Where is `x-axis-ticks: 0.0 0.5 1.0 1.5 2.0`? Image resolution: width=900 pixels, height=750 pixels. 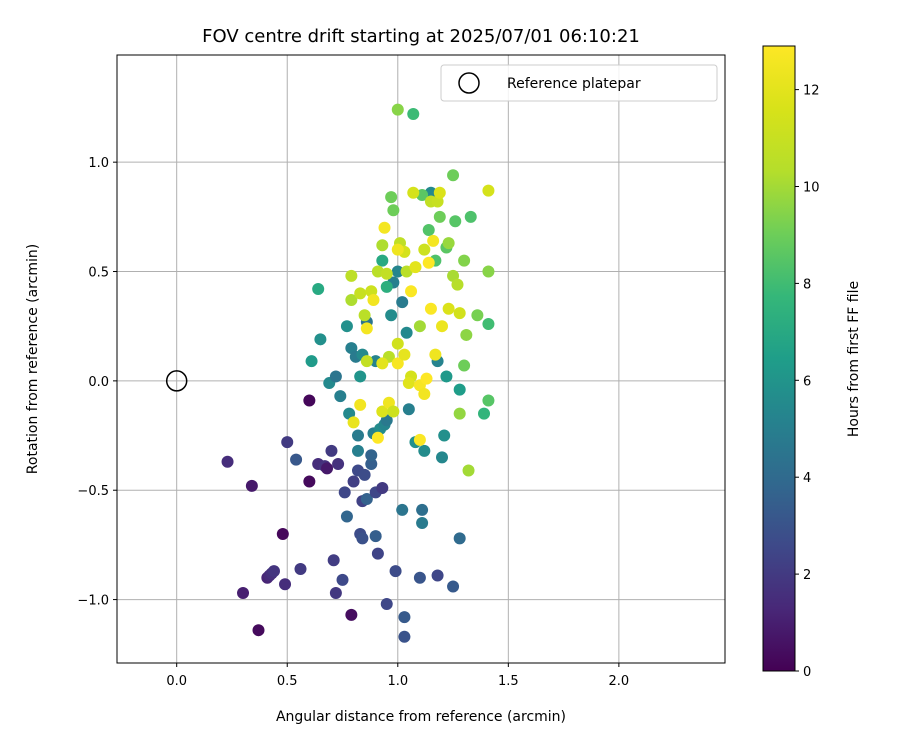
x-axis-ticks: 0.0 0.5 1.0 1.5 2.0 is located at coordinates (397, 676).